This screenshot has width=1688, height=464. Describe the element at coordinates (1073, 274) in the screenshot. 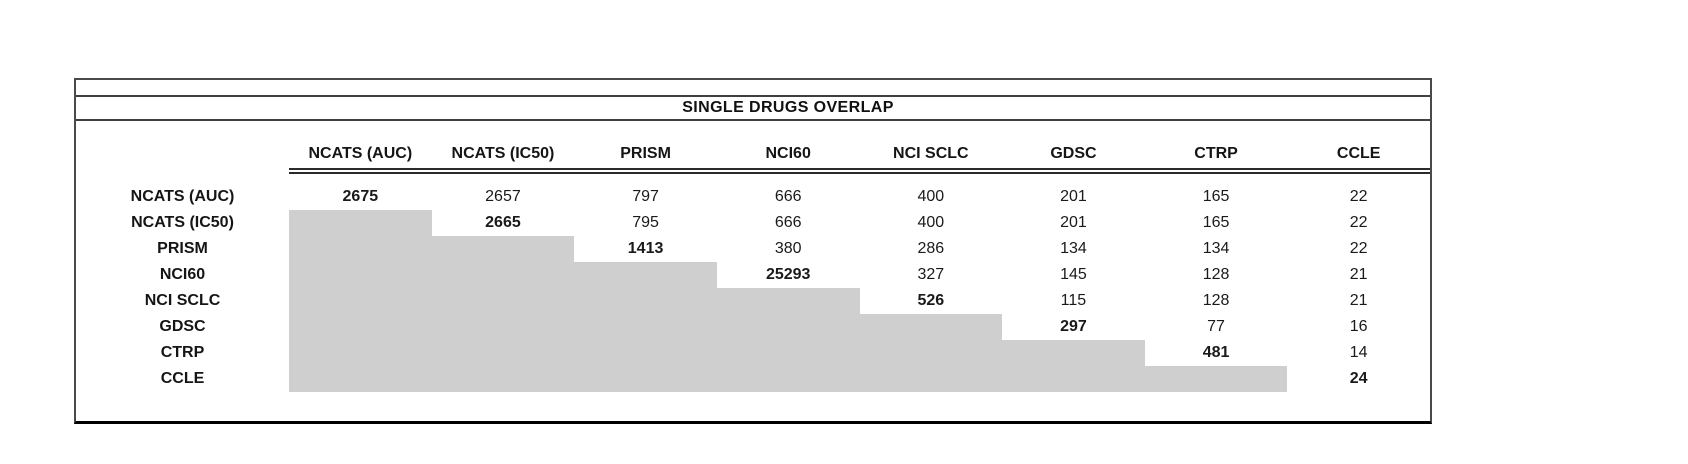

I see `value-cell: 145` at that location.